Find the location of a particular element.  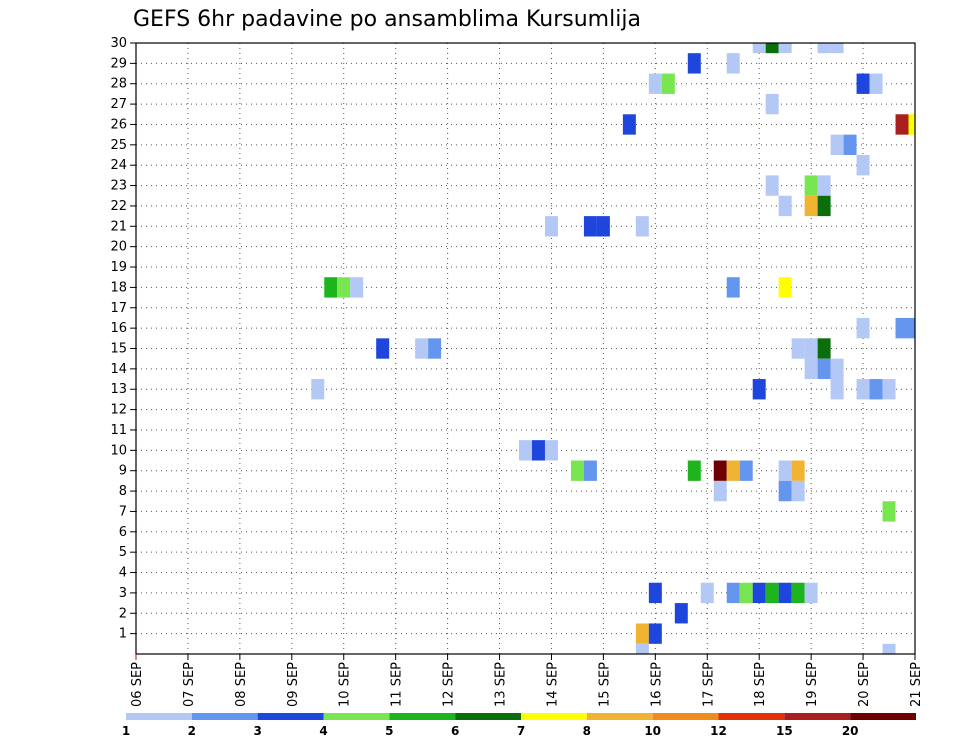

legend-tick-label: 5 is located at coordinates (389, 731).